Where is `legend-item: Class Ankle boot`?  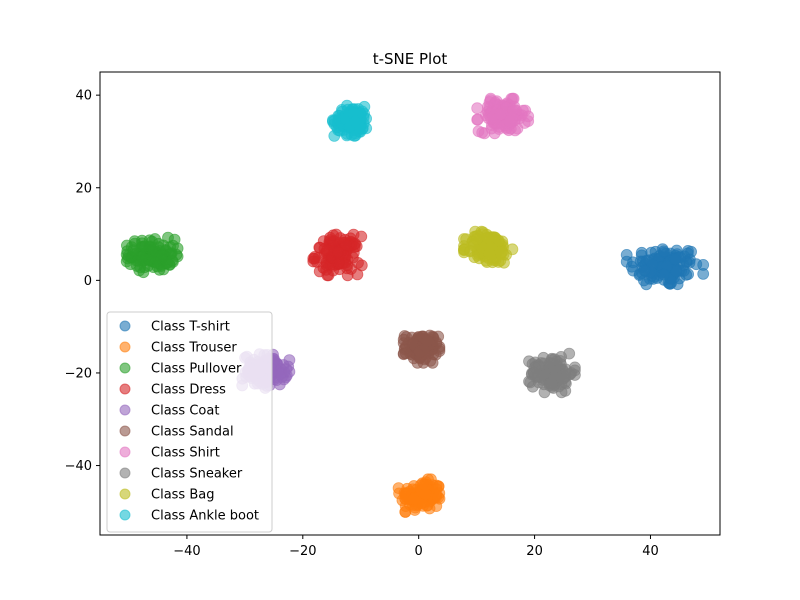 legend-item: Class Ankle boot is located at coordinates (189, 516).